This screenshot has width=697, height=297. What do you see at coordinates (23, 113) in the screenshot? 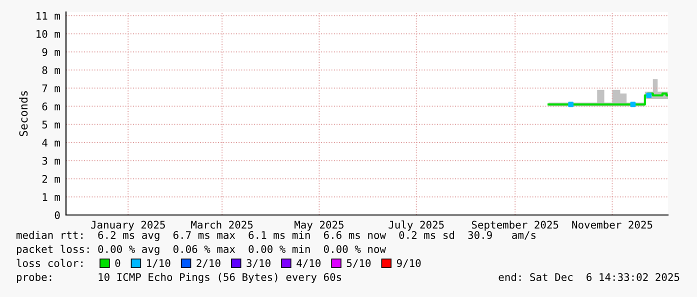
I see `y-axis-title: Seconds` at bounding box center [23, 113].